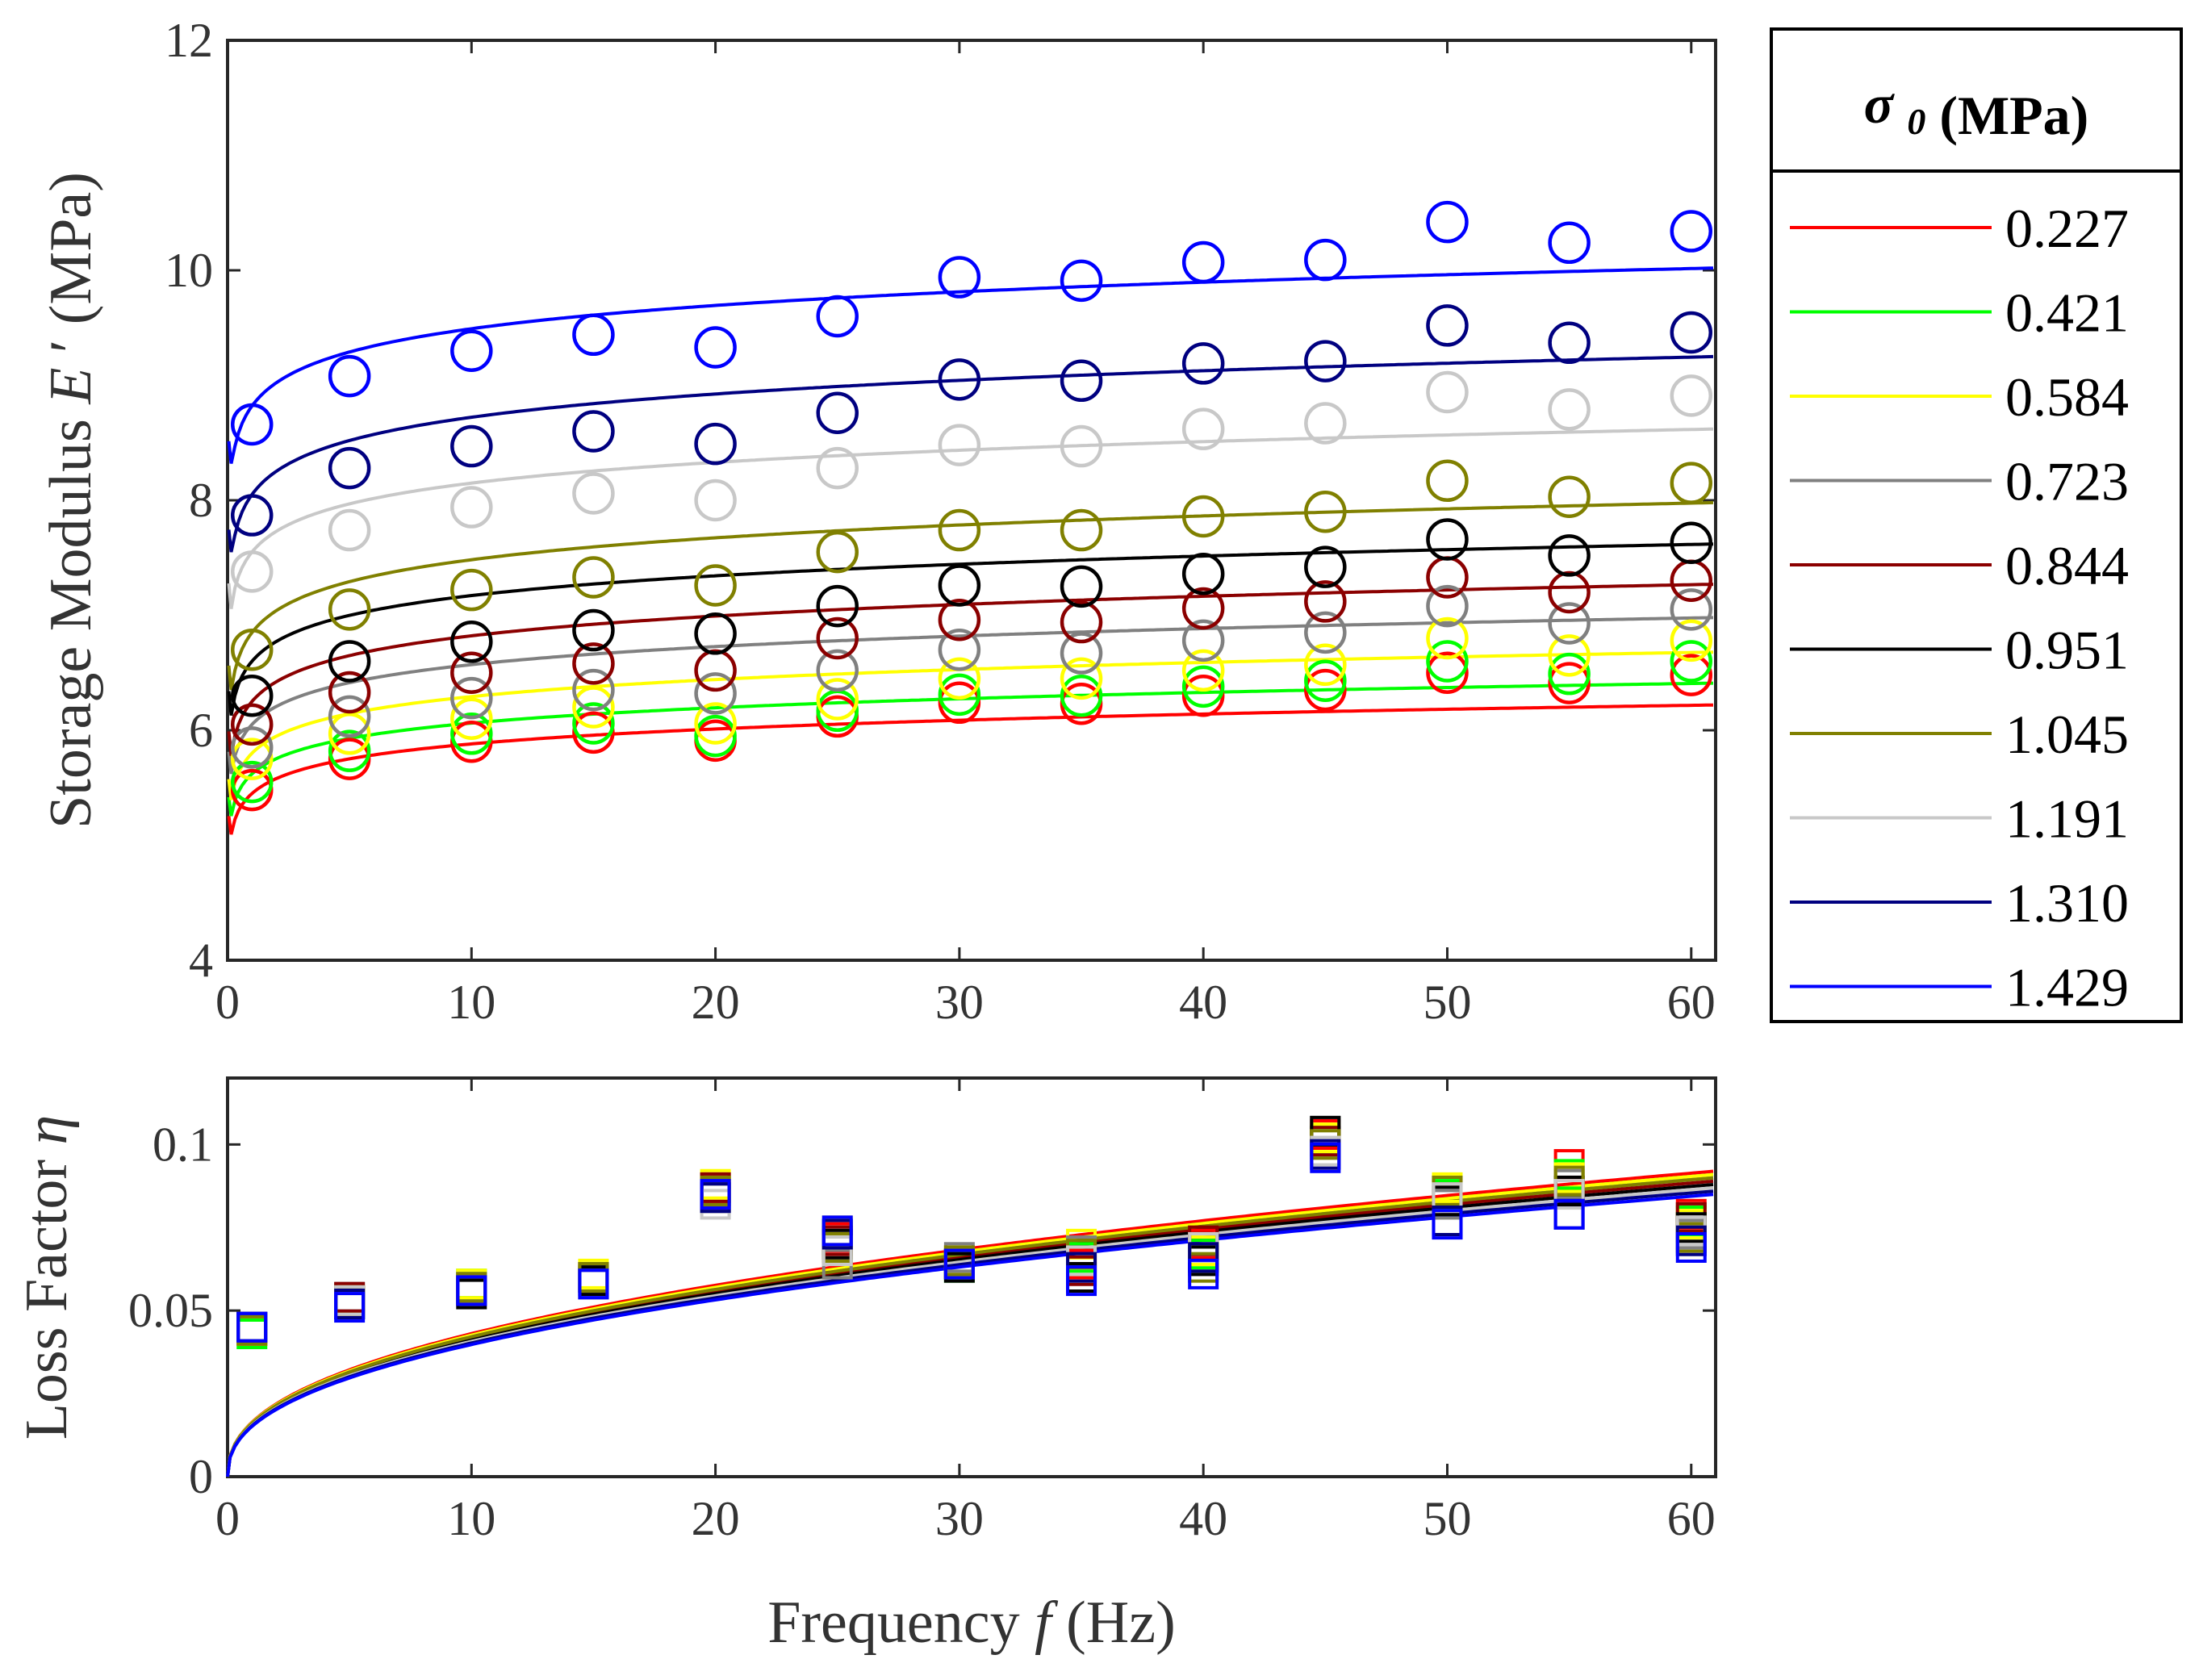 Image resolution: width=2199 pixels, height=1680 pixels. I want to click on top-fit-curve, so click(970, 596).